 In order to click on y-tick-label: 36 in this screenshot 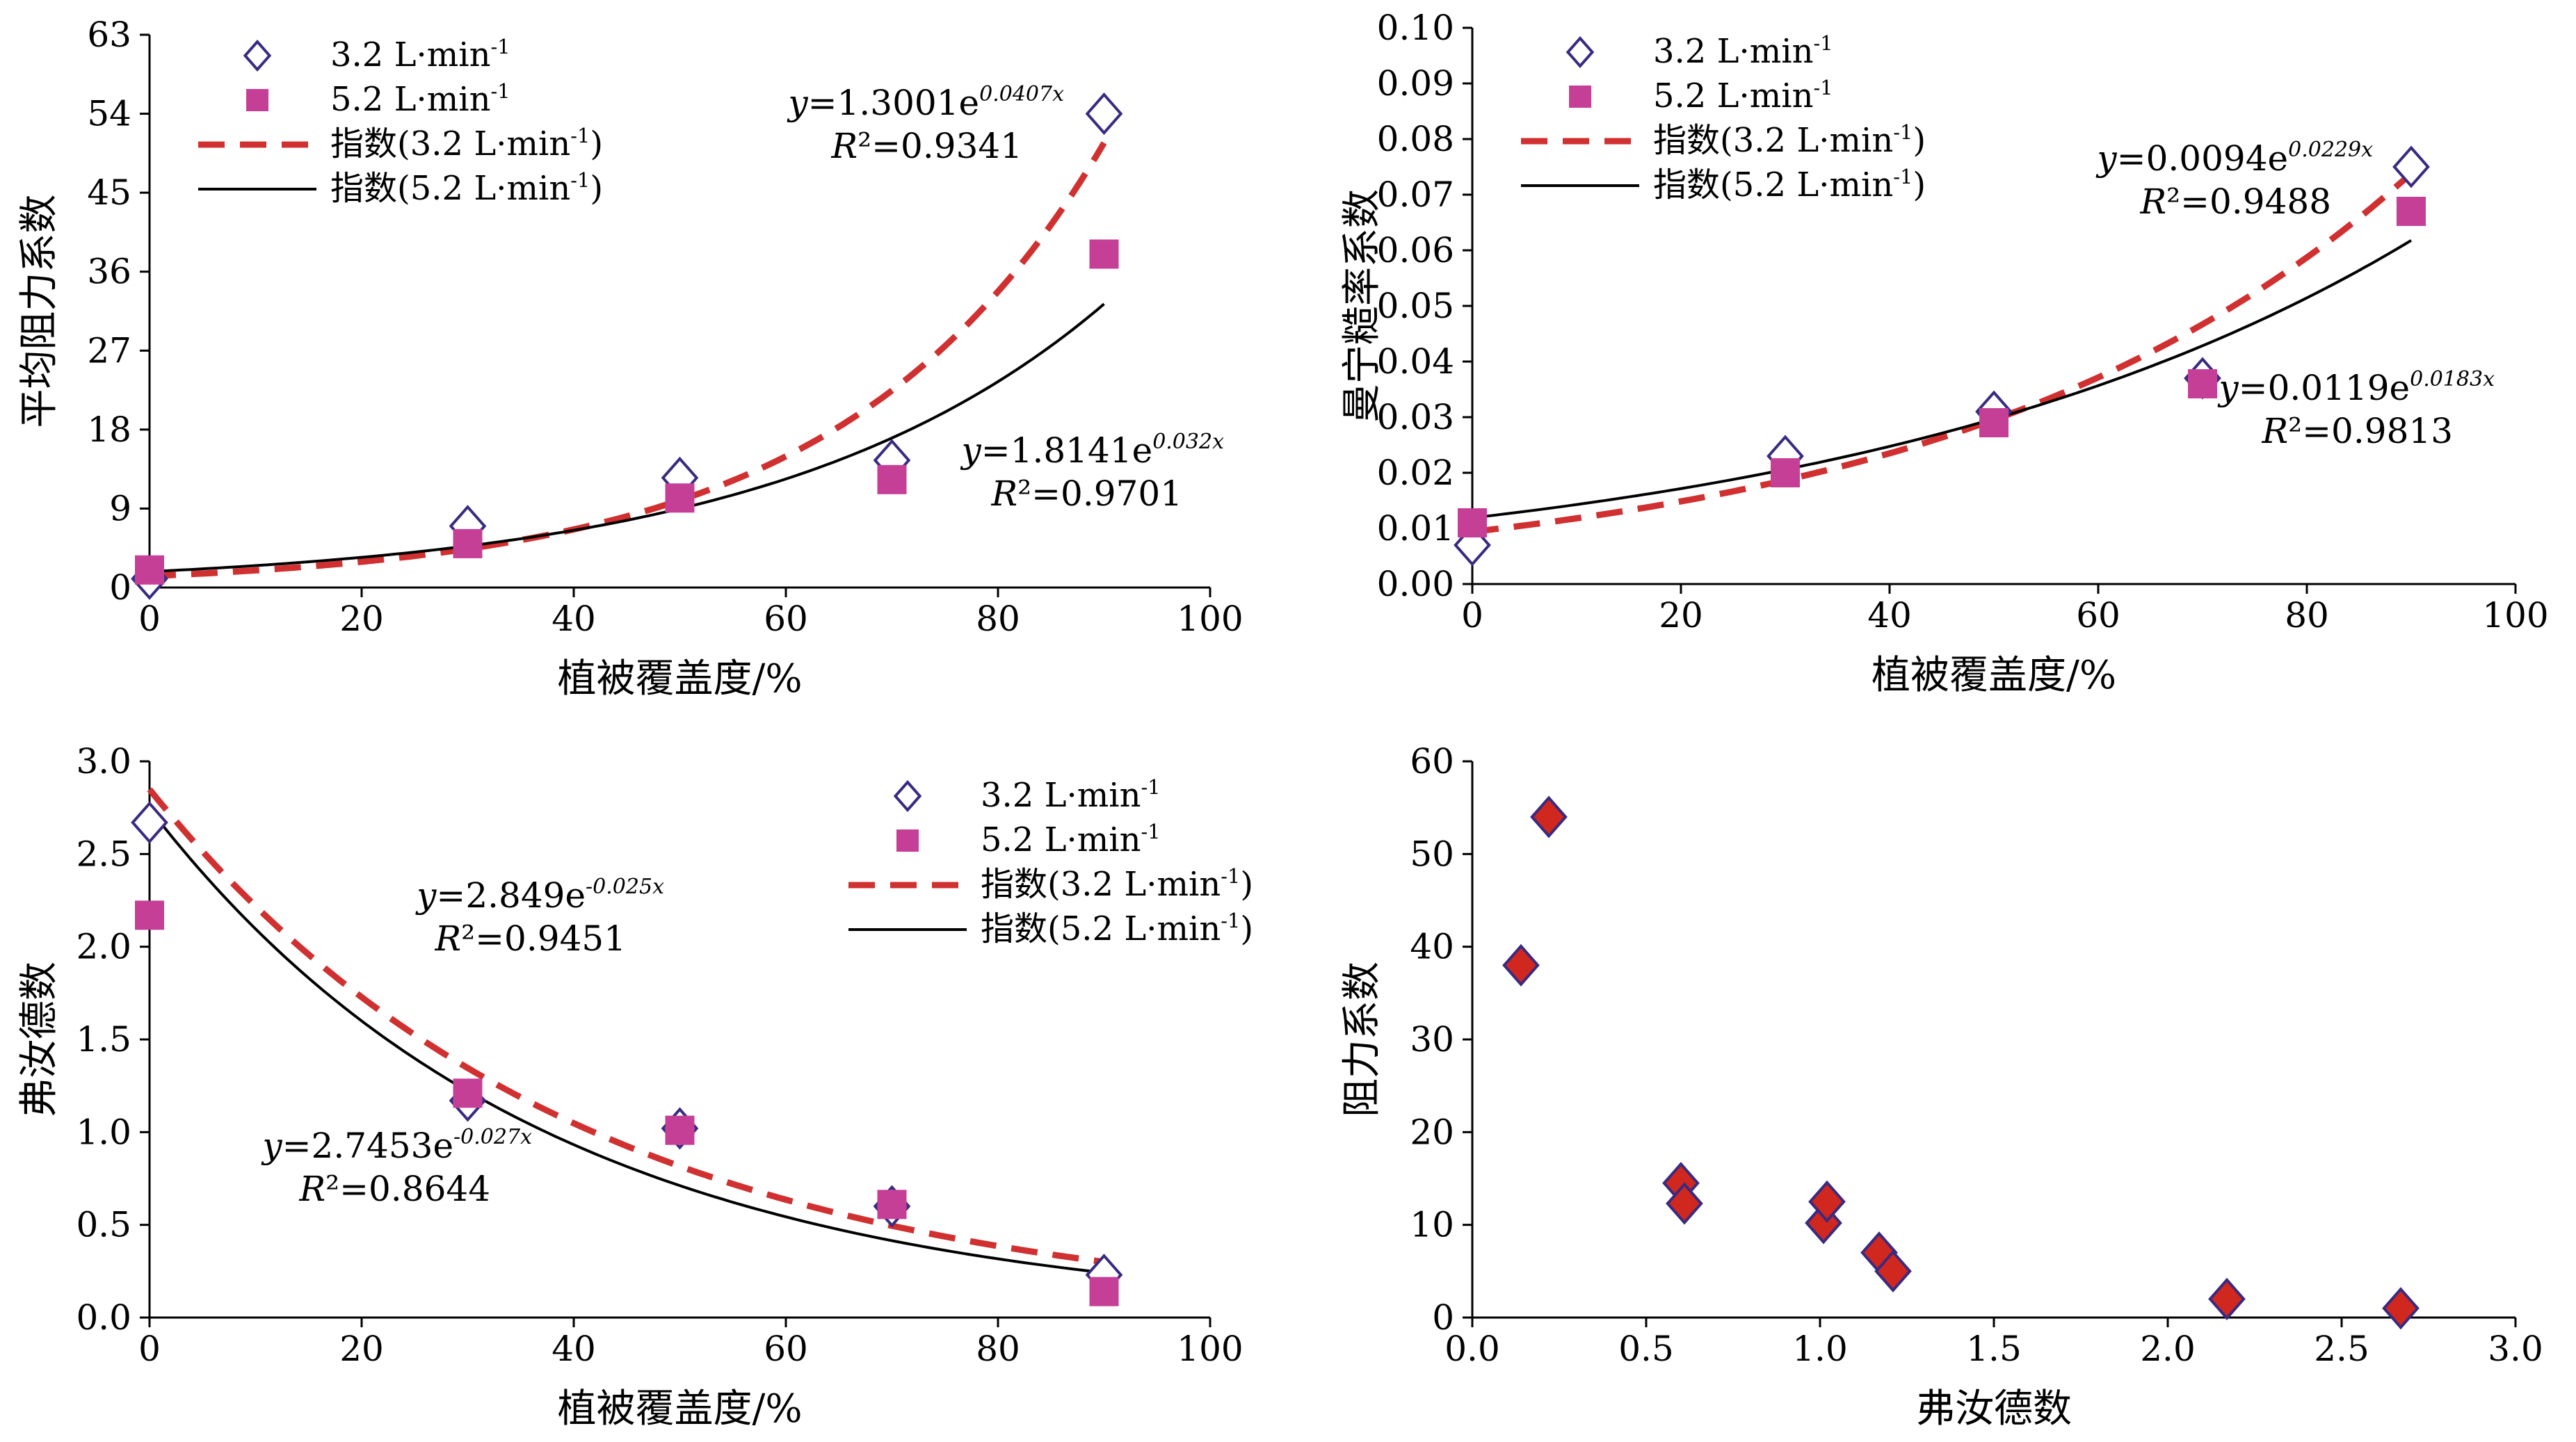, I will do `click(109, 272)`.